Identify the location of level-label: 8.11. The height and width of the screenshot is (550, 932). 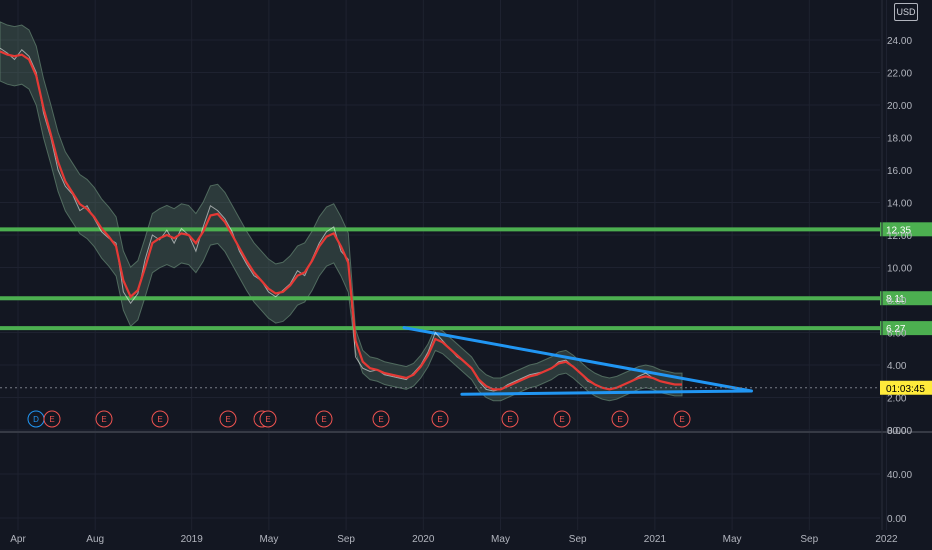
(895, 299).